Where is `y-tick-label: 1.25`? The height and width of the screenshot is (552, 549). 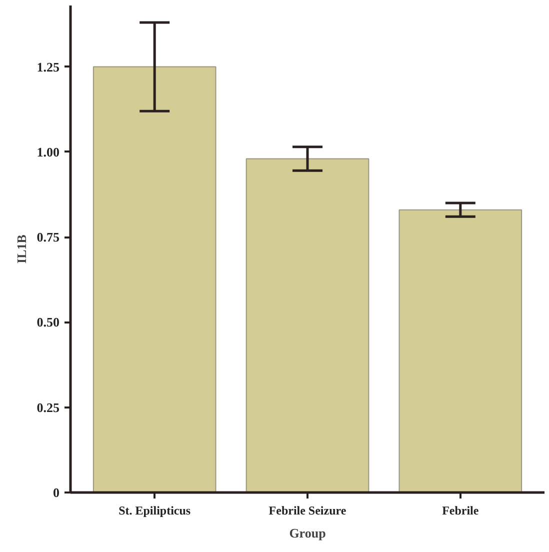
y-tick-label: 1.25 is located at coordinates (48, 66).